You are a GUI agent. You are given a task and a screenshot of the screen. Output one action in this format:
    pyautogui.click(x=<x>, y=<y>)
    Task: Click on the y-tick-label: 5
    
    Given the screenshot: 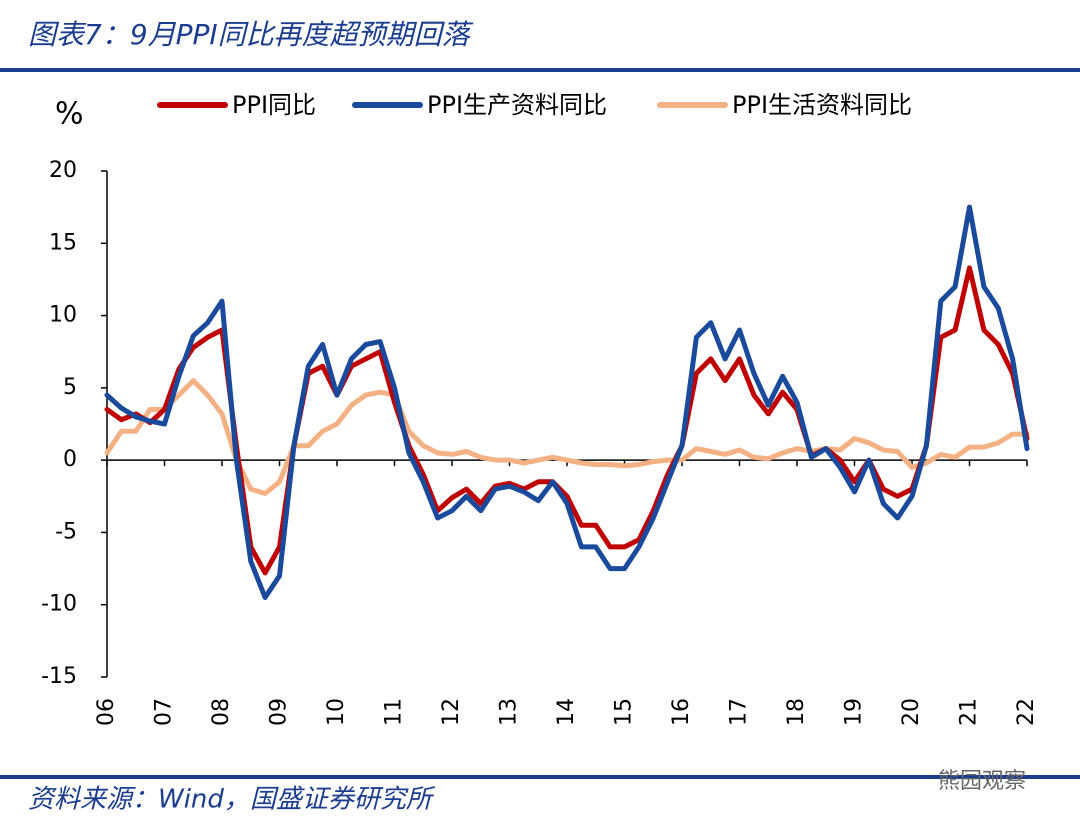 What is the action you would take?
    pyautogui.click(x=70, y=387)
    